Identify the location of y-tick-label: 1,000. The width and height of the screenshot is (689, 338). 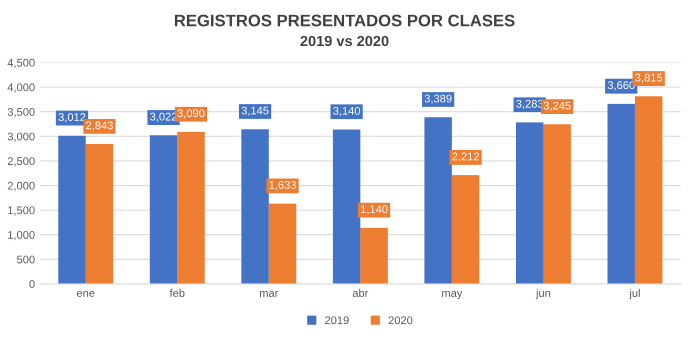
(21, 235).